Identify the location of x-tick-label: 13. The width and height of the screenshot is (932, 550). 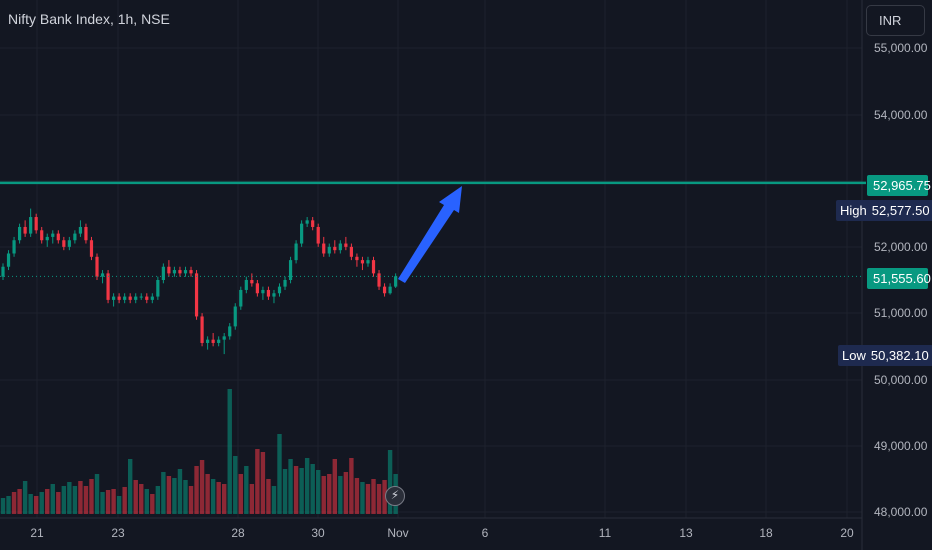
(686, 533).